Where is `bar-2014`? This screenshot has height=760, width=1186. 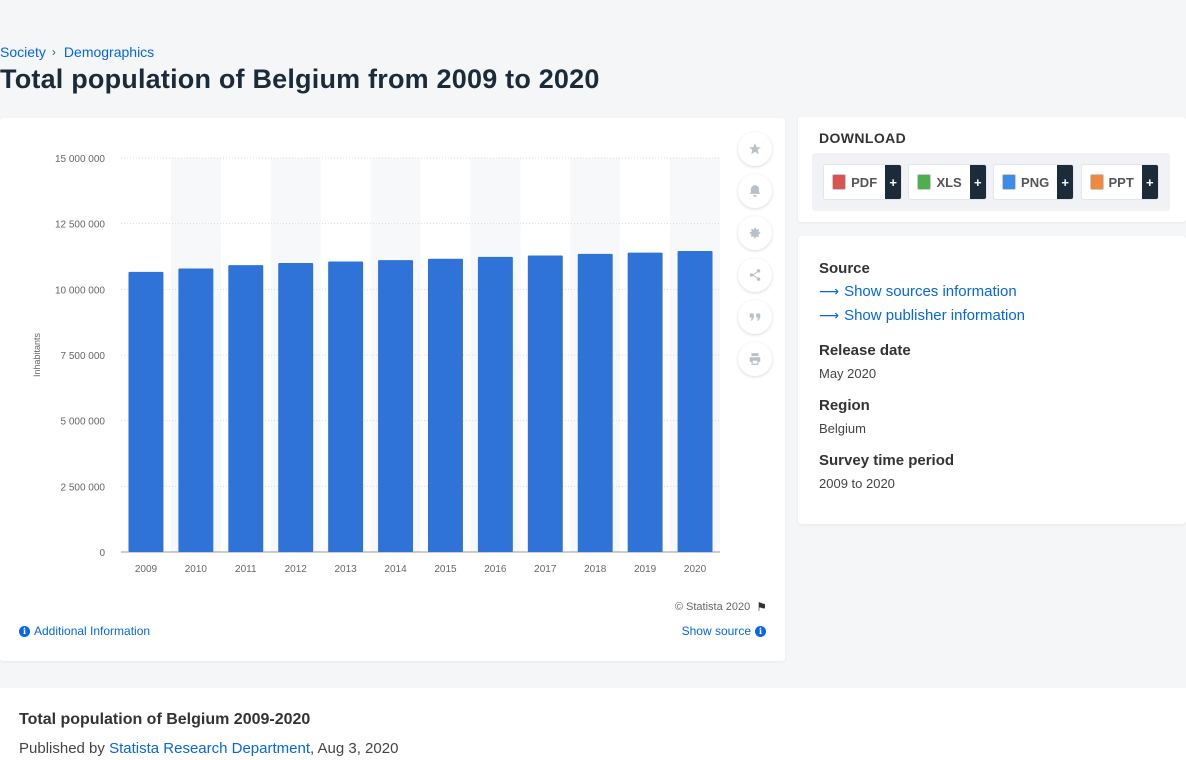 bar-2014 is located at coordinates (396, 406).